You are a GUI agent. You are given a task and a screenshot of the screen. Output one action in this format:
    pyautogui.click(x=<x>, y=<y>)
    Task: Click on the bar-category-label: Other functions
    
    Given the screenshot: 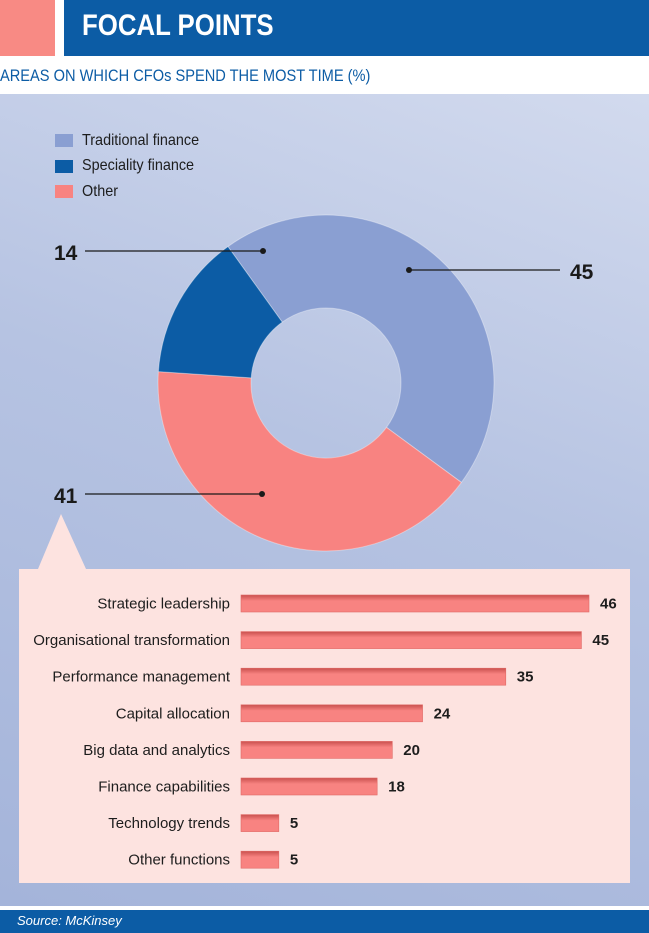 What is the action you would take?
    pyautogui.click(x=179, y=860)
    